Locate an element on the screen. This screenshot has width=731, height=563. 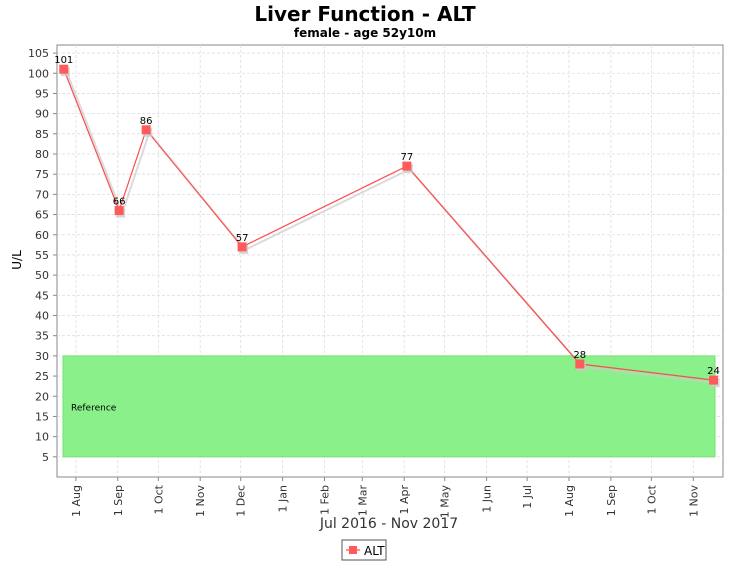
y-tick-label: 35 is located at coordinates (42, 336).